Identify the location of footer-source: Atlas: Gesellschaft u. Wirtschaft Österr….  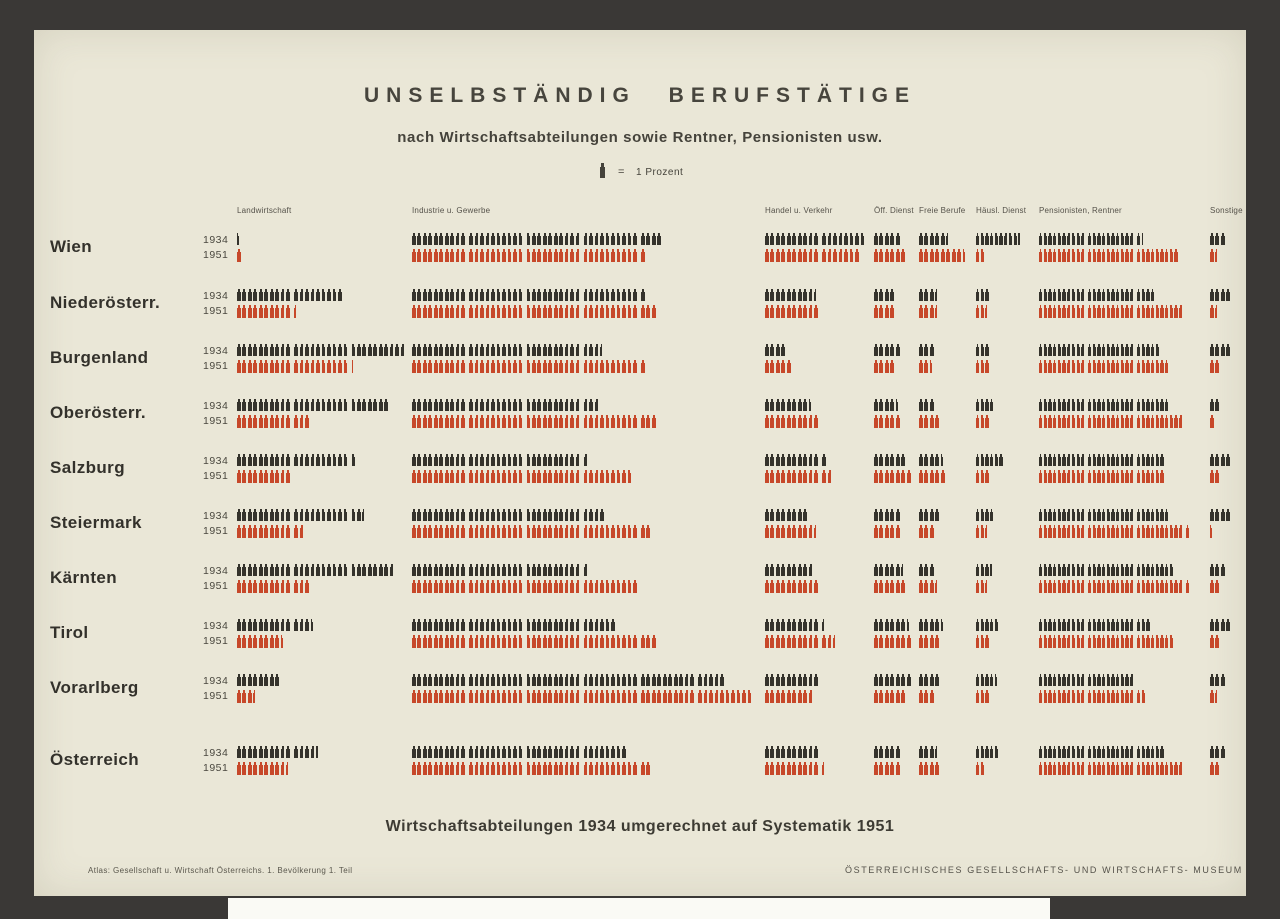
(220, 870).